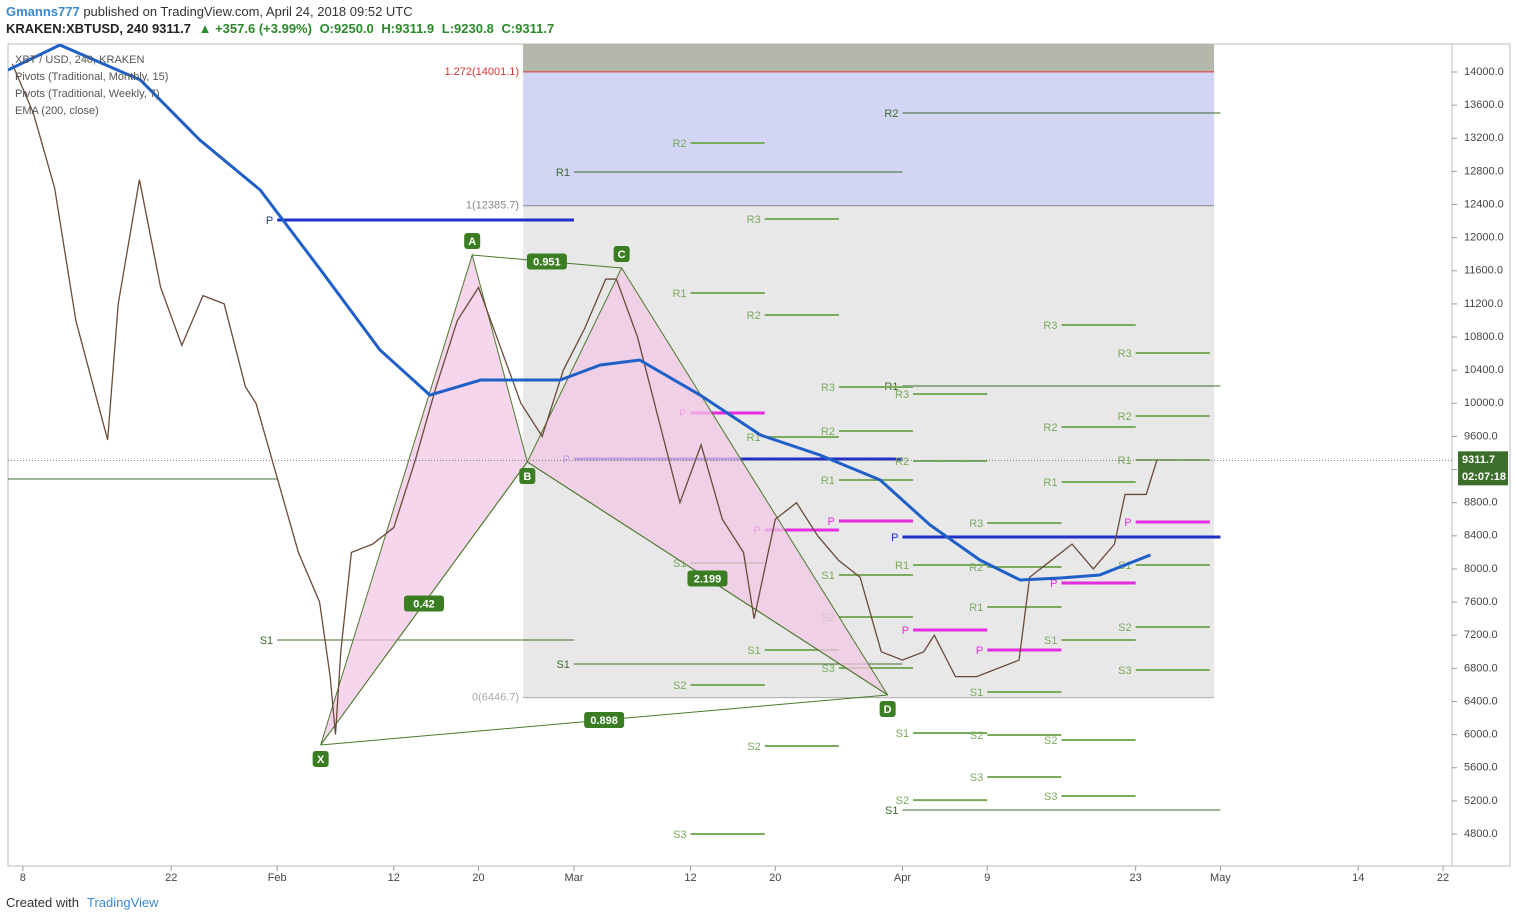 This screenshot has width=1516, height=922. Describe the element at coordinates (1483, 304) in the screenshot. I see `y-tick-label: 11200.0` at that location.